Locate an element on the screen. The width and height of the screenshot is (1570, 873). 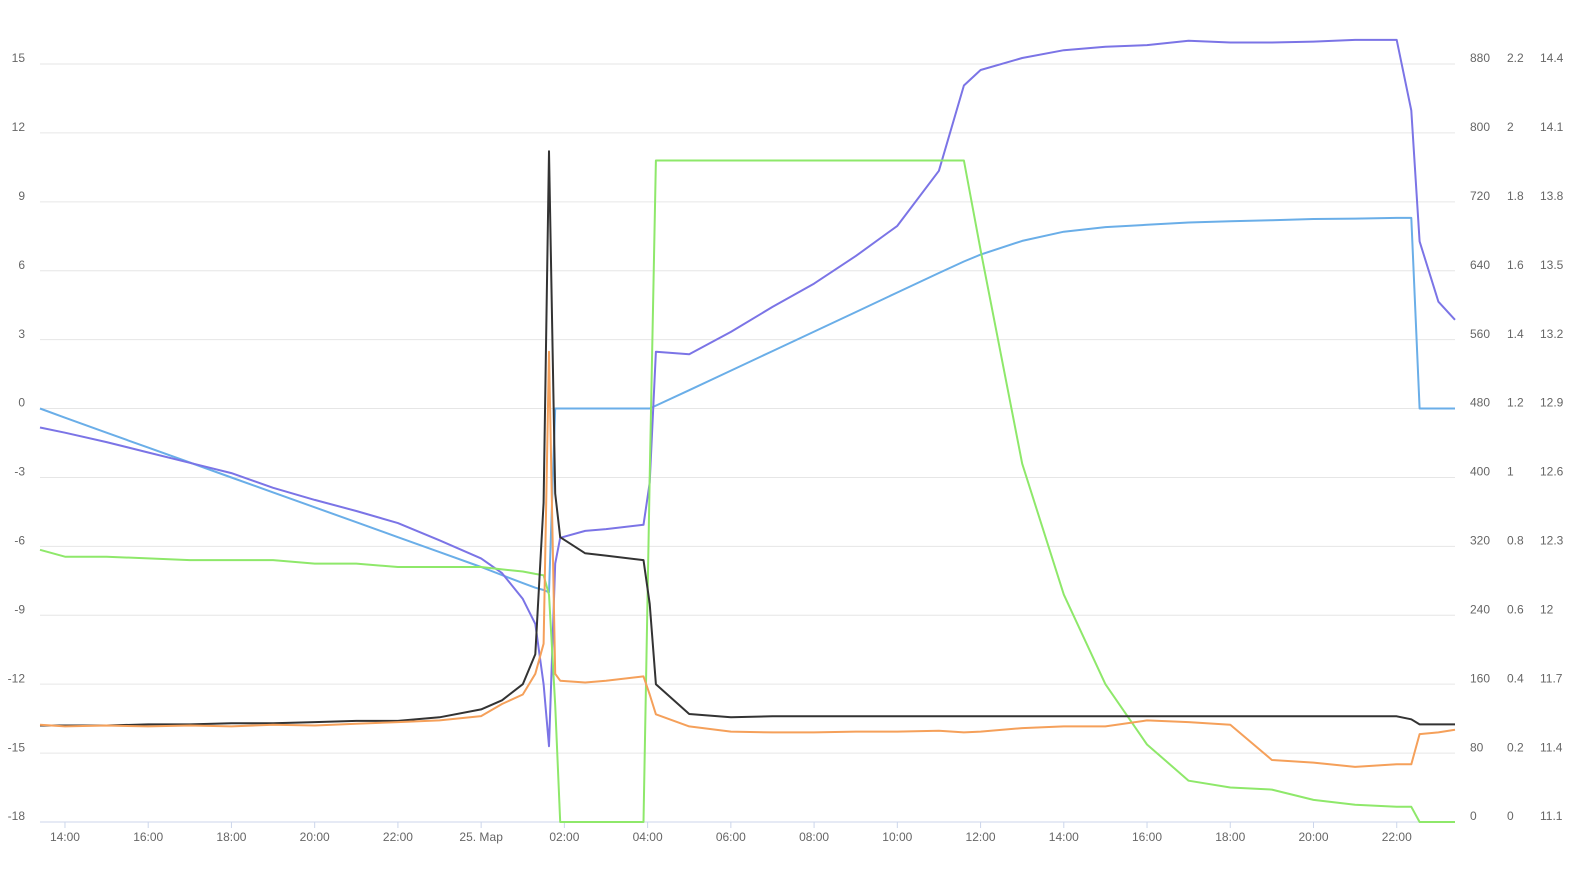
y4-tick-label: 13.2 is located at coordinates (1552, 334).